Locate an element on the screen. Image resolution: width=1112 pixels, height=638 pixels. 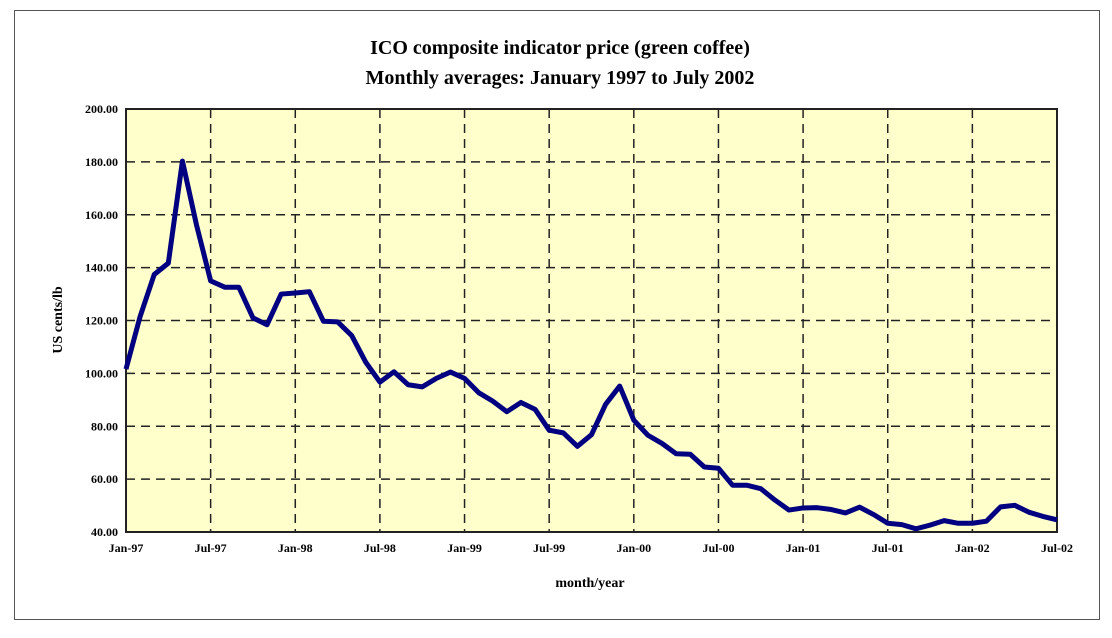
y-tick-label: 80.00 is located at coordinates (104, 426).